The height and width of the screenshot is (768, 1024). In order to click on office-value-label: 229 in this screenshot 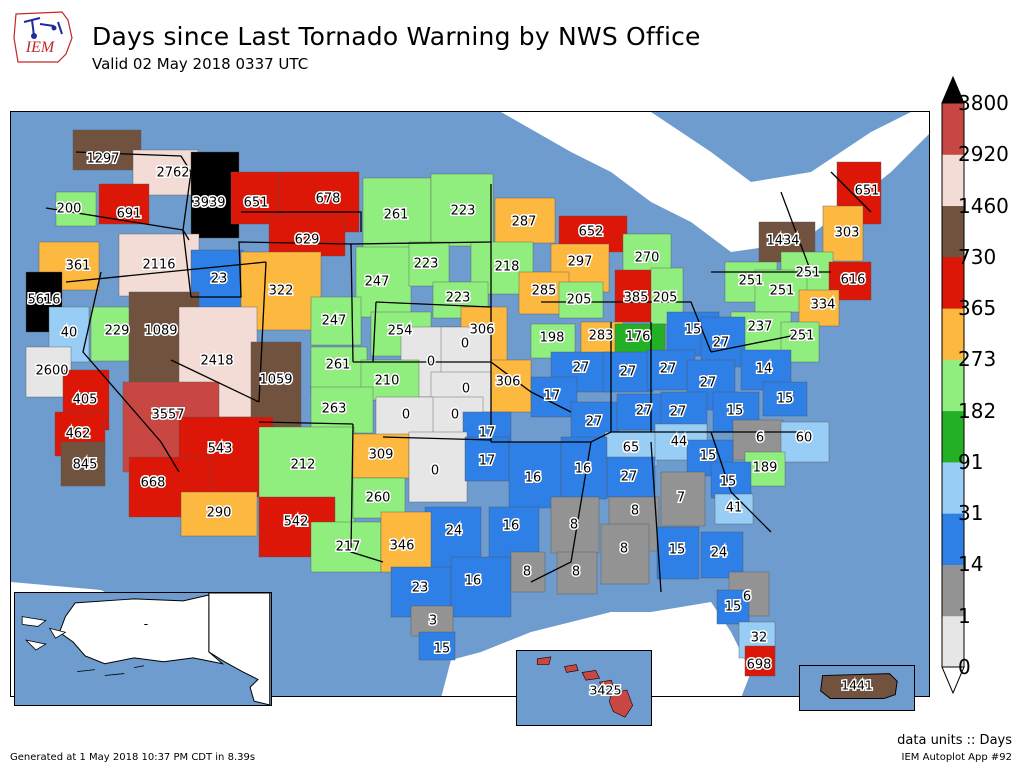, I will do `click(117, 331)`.